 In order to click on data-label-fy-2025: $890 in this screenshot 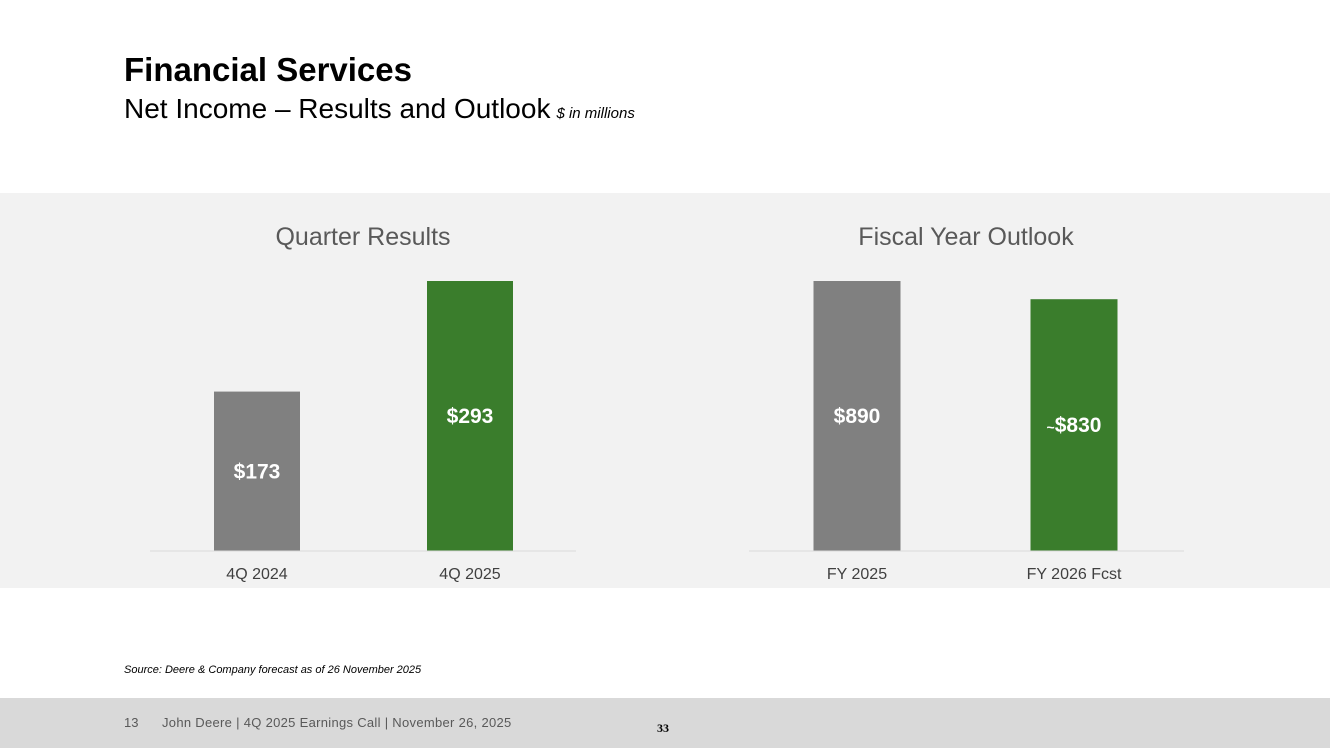, I will do `click(857, 416)`.